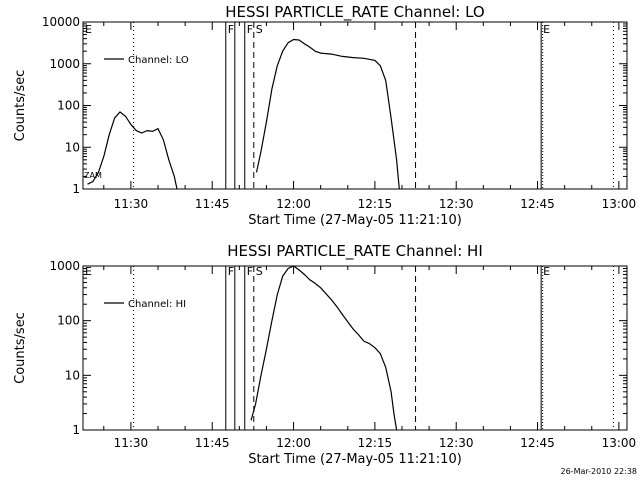 This screenshot has width=640, height=480. Describe the element at coordinates (354, 12) in the screenshot. I see `chart-title: HESSI PARTICLE_RATE Channel: LO` at that location.